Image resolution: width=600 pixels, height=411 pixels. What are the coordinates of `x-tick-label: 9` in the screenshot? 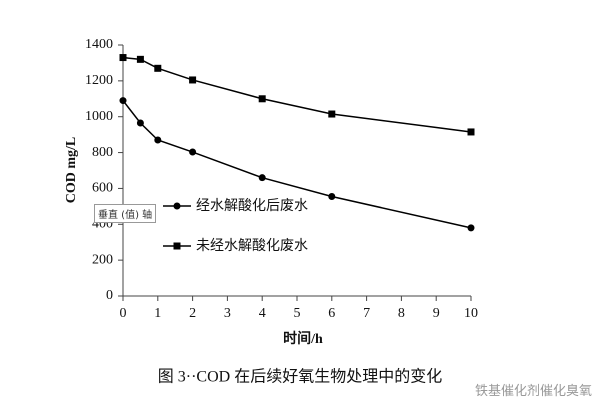 It's located at (436, 313).